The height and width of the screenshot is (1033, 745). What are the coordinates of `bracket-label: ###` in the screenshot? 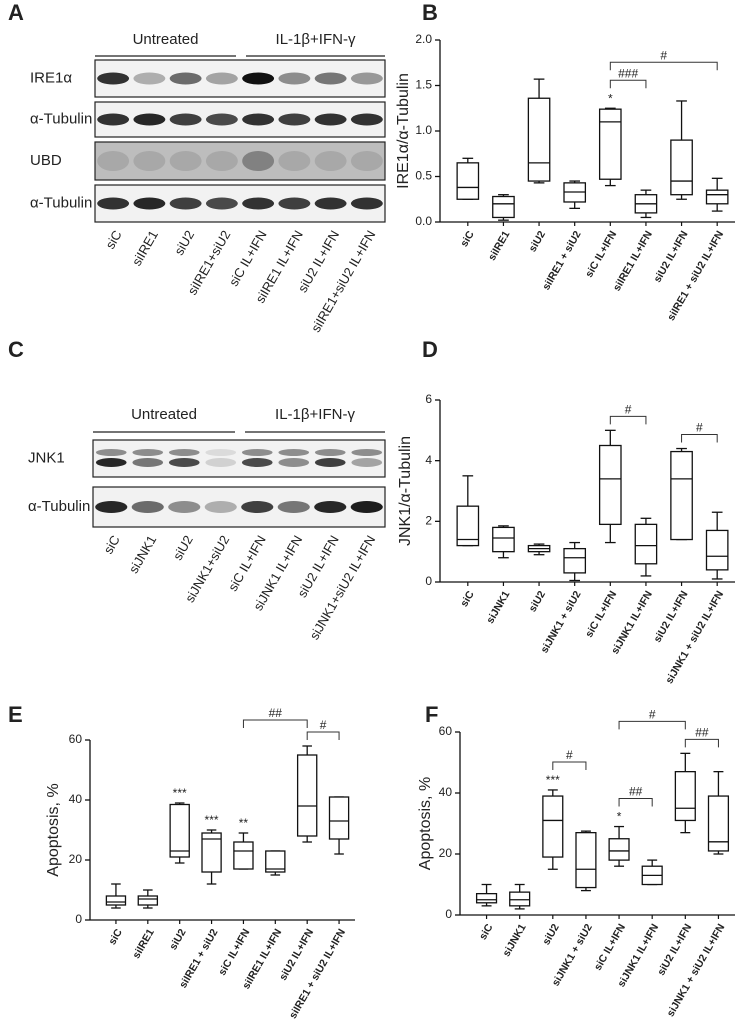 It's located at (628, 73).